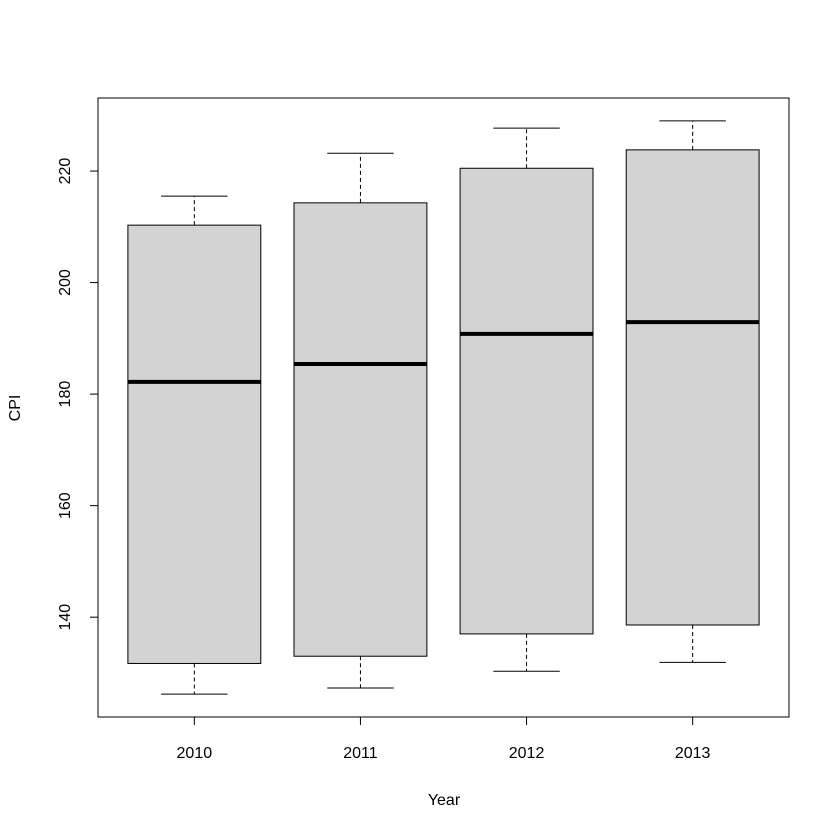  Describe the element at coordinates (15, 408) in the screenshot. I see `y-axis-label: CPI` at that location.